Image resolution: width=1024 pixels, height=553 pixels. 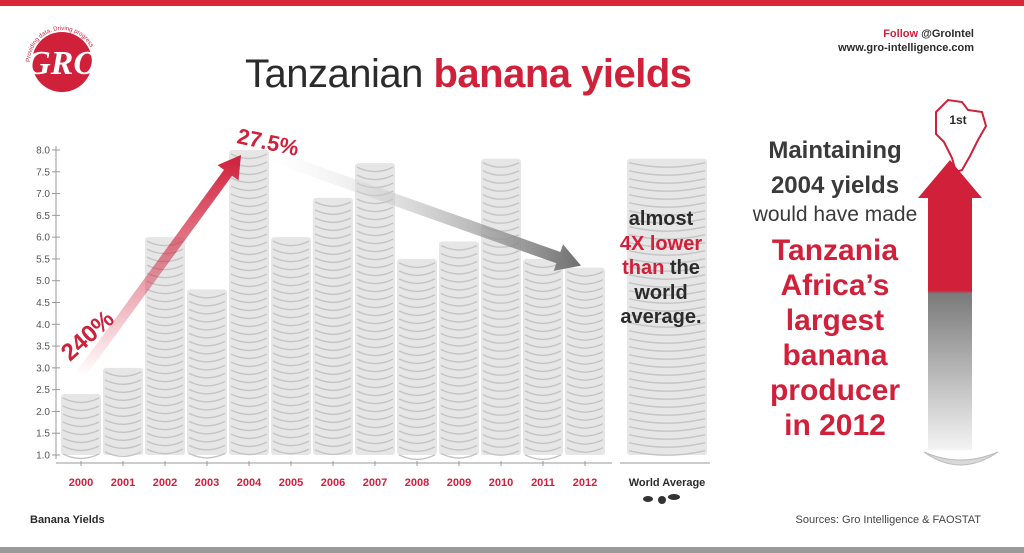 What do you see at coordinates (835, 250) in the screenshot?
I see `right-line4: Tanzania` at bounding box center [835, 250].